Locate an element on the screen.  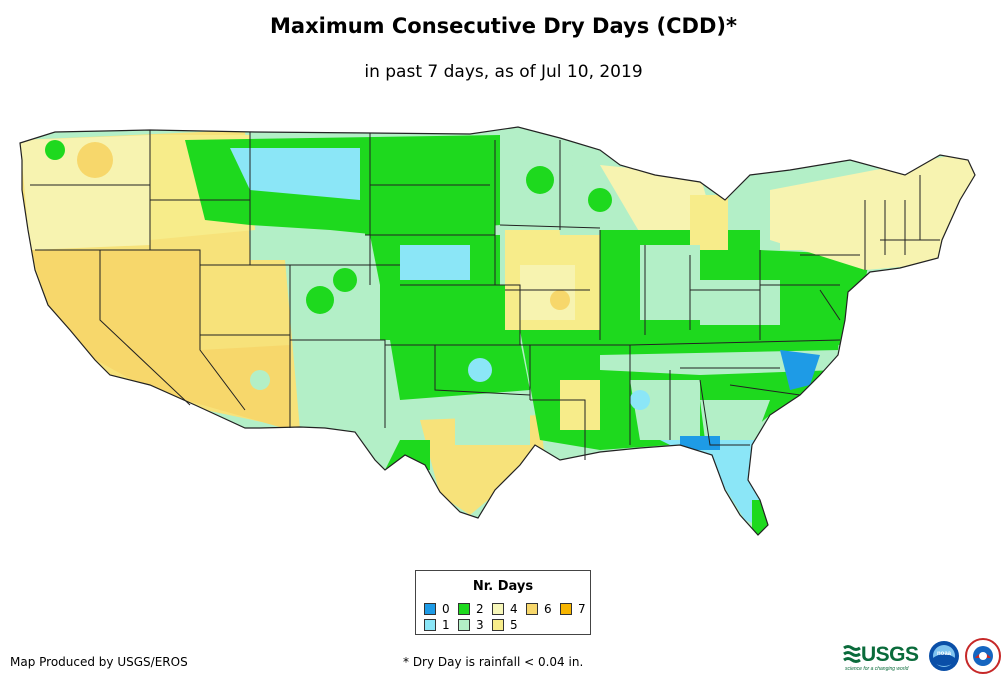
legend-label: 0 is located at coordinates (446, 609).